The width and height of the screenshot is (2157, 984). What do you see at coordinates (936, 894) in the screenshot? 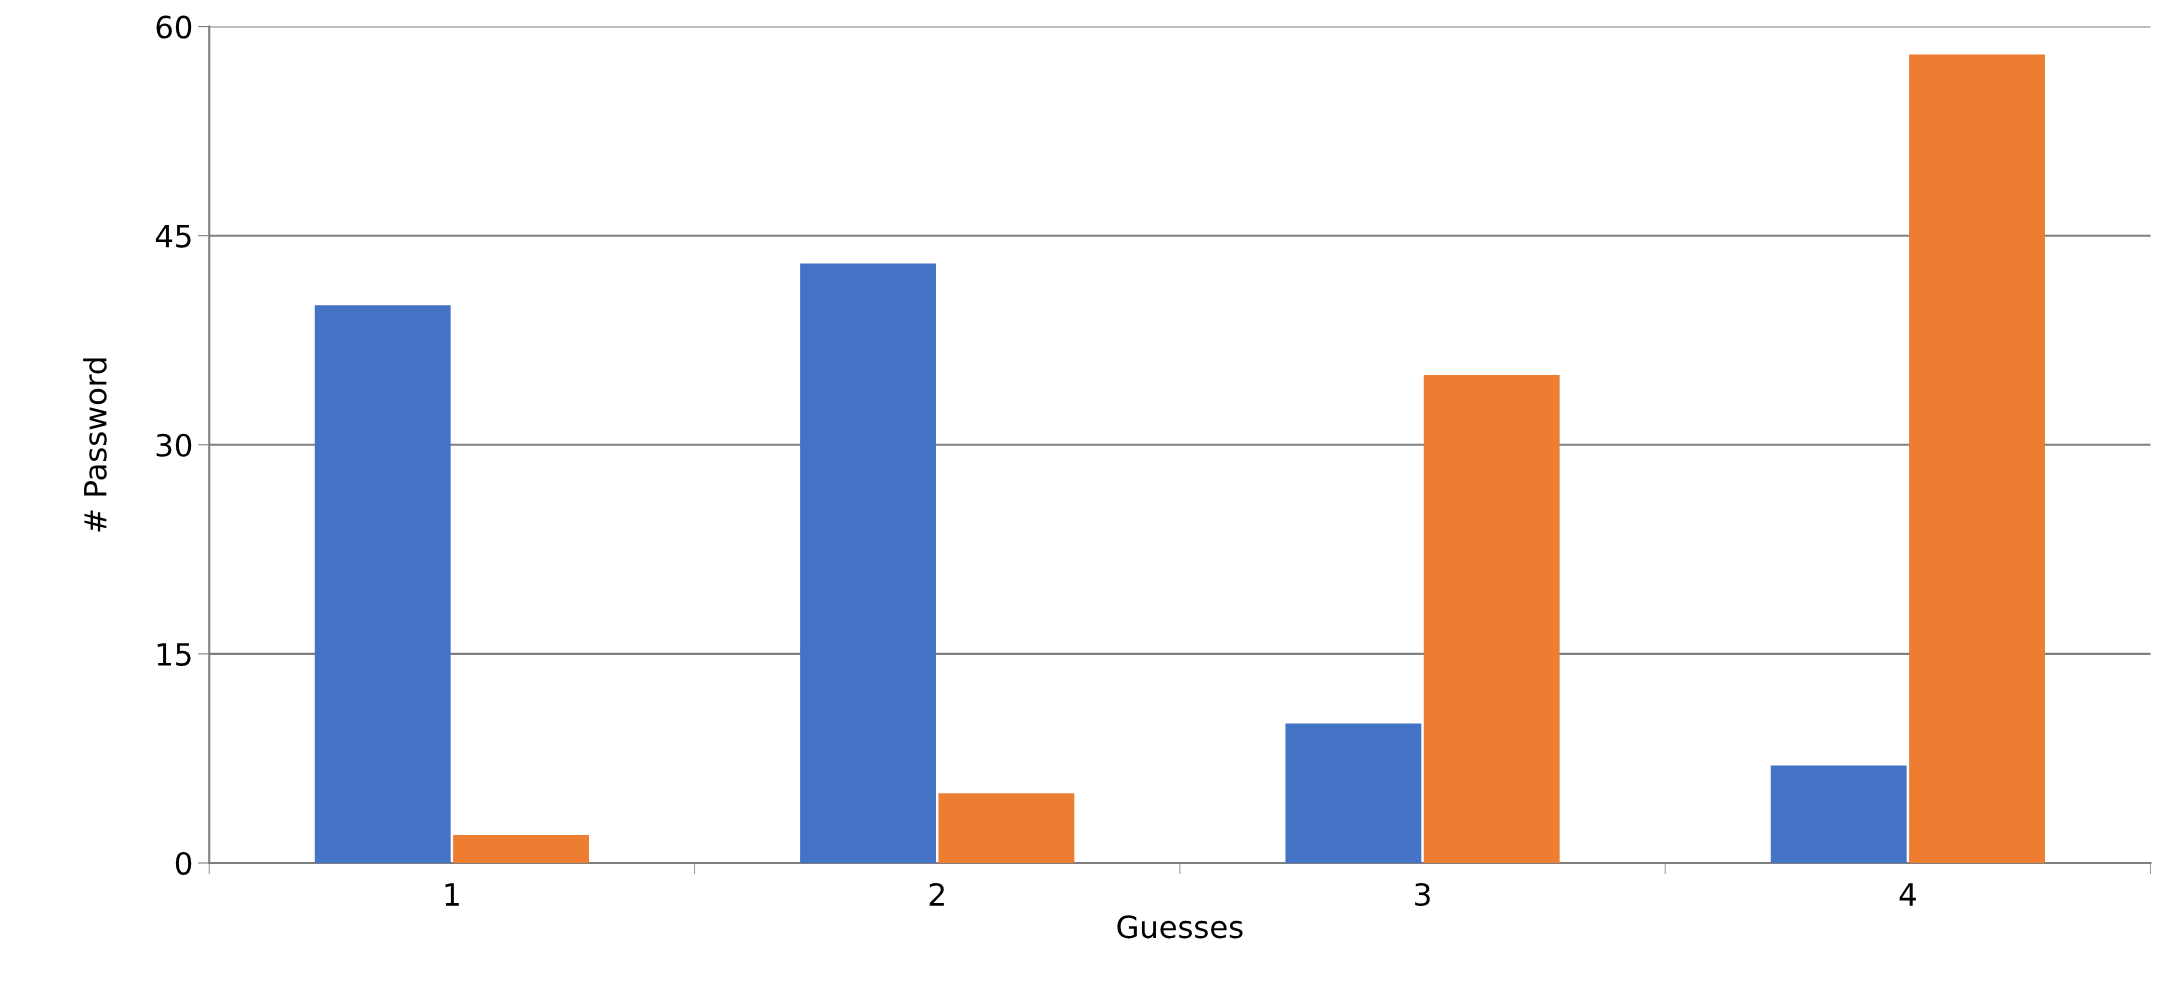
I see `x-tick-label: 2` at bounding box center [936, 894].